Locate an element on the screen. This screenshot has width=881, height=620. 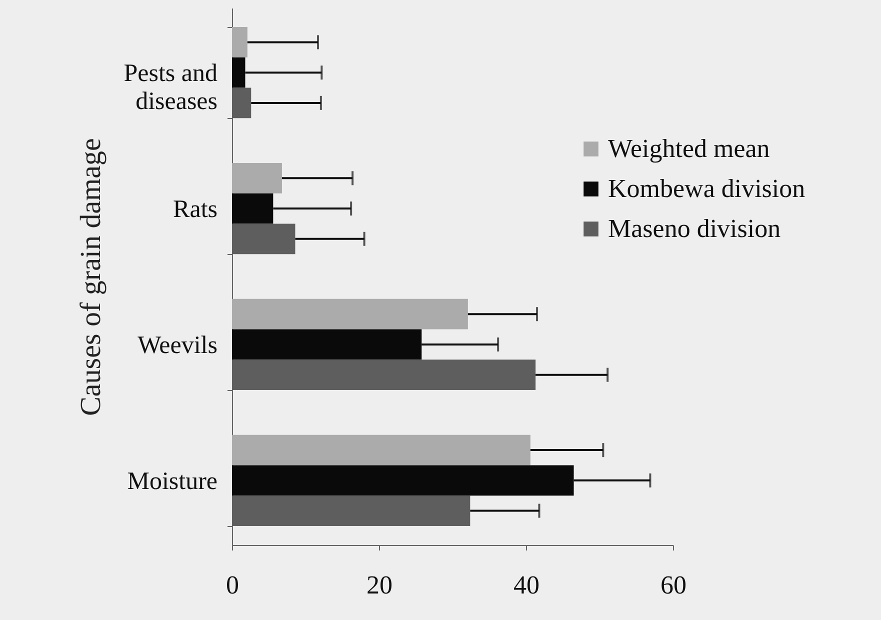
legend-label: Maseno division is located at coordinates (694, 228).